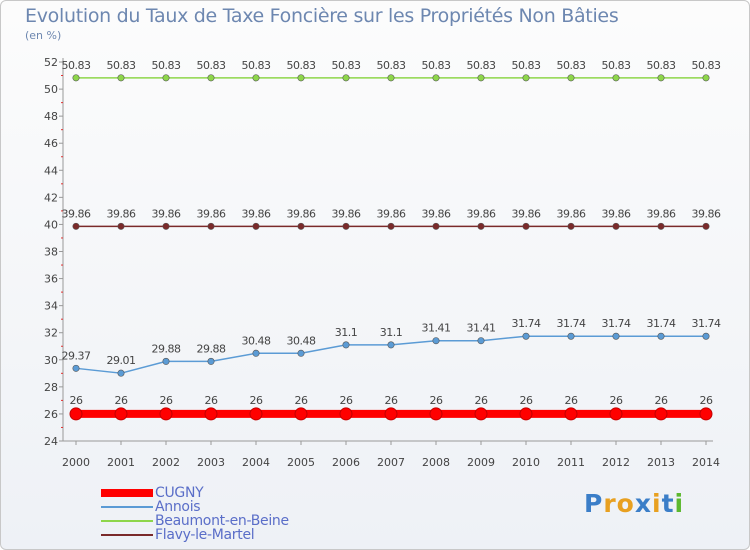  Describe the element at coordinates (51, 360) in the screenshot. I see `y-tick-label: 30` at that location.